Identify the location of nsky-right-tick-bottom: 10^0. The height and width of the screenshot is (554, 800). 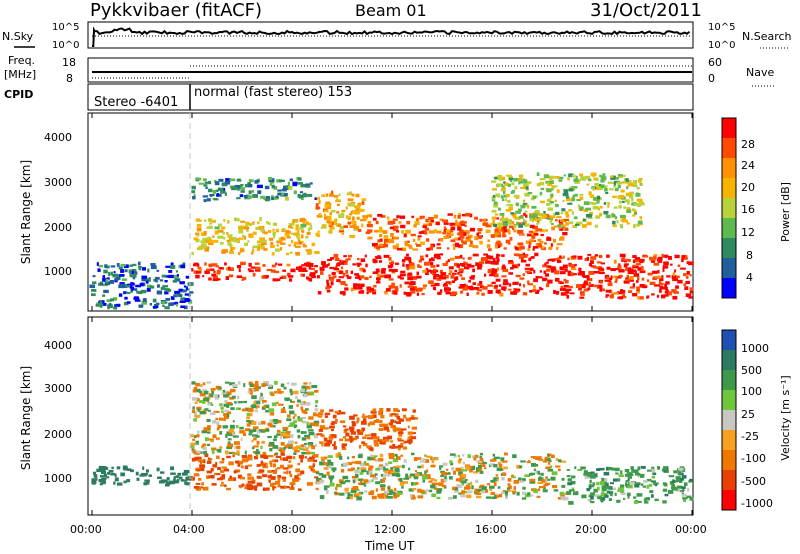
(721, 45).